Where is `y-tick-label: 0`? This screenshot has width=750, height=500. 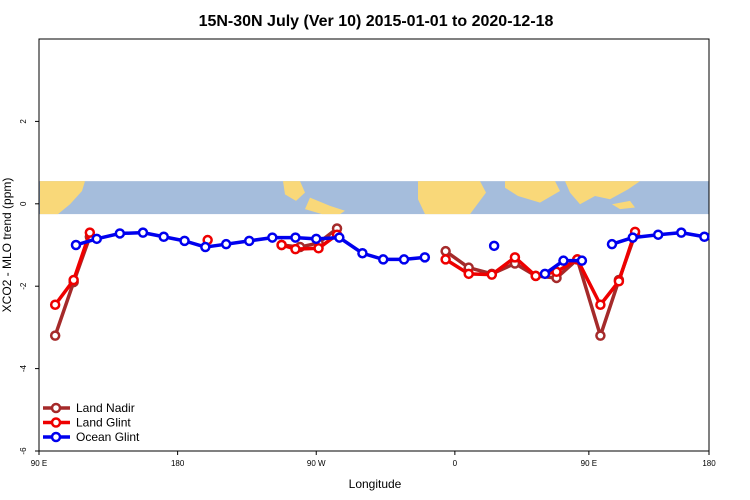
y-tick-label: 0 is located at coordinates (23, 203).